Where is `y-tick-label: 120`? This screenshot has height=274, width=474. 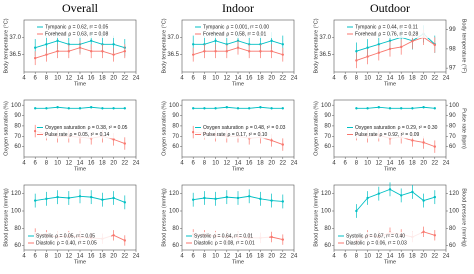 y-tick-label: 120 is located at coordinates (16, 194).